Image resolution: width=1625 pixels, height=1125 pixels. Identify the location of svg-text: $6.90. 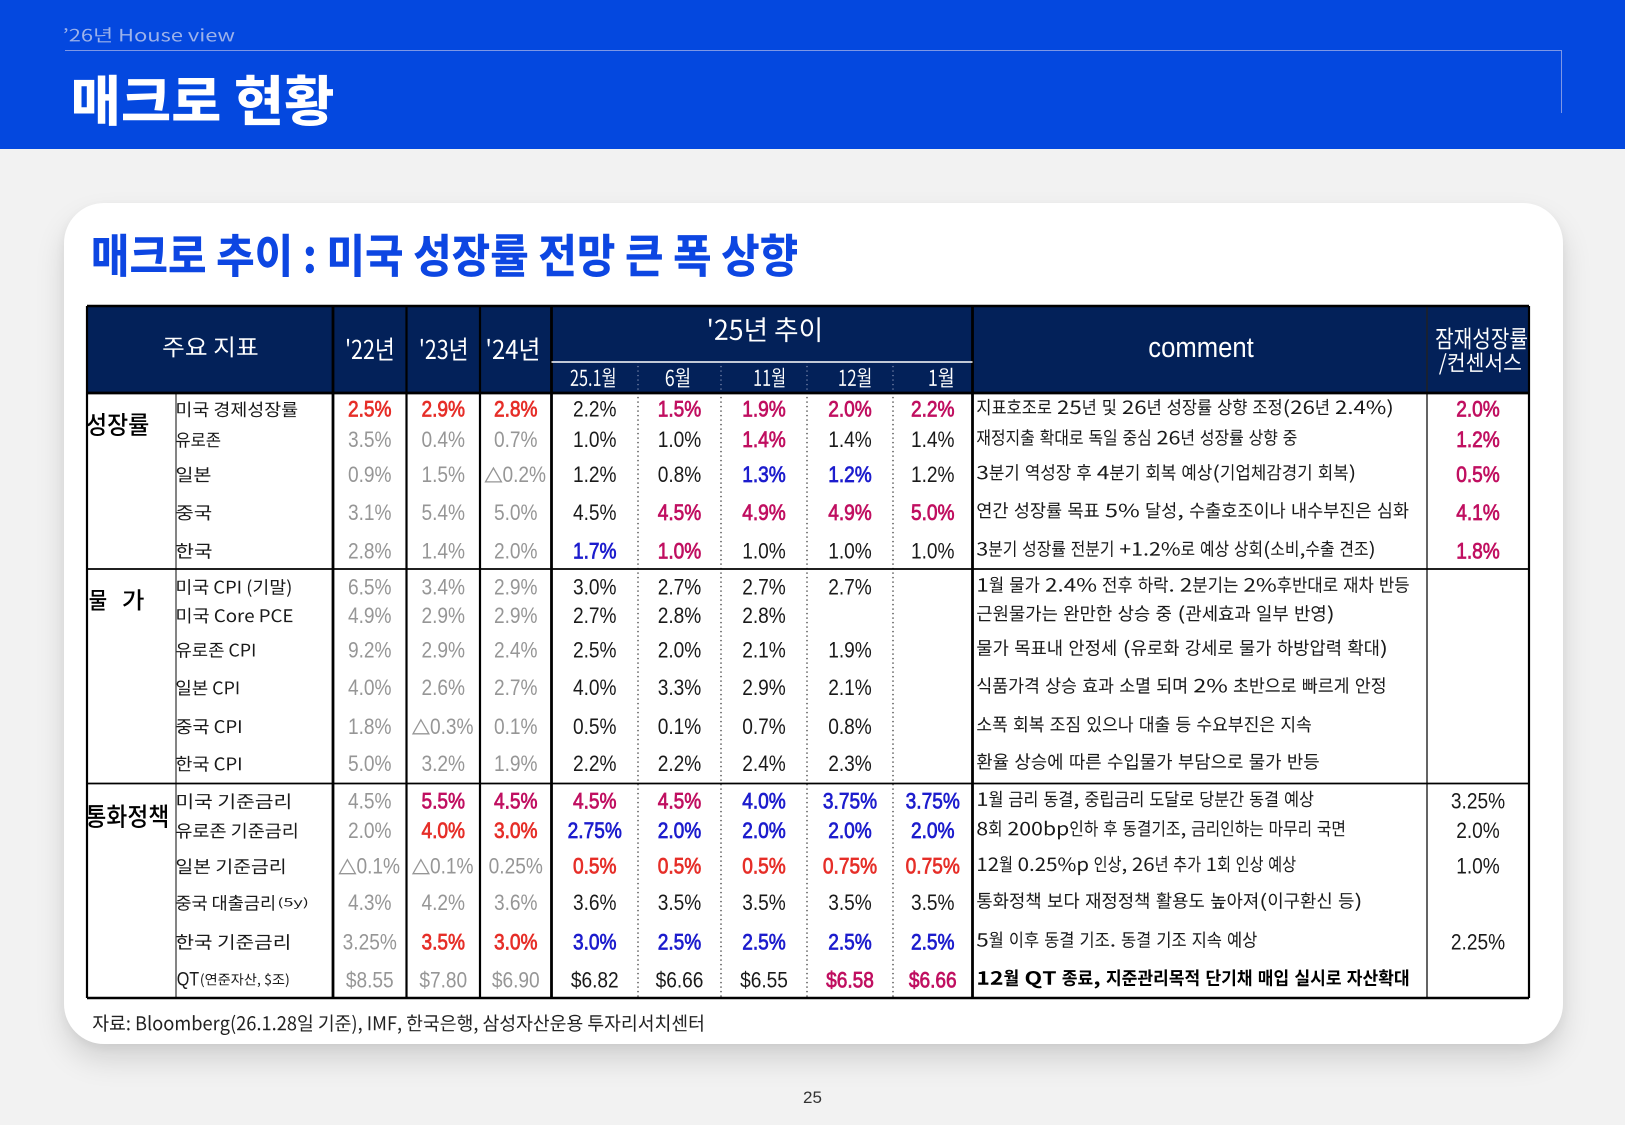
(516, 980).